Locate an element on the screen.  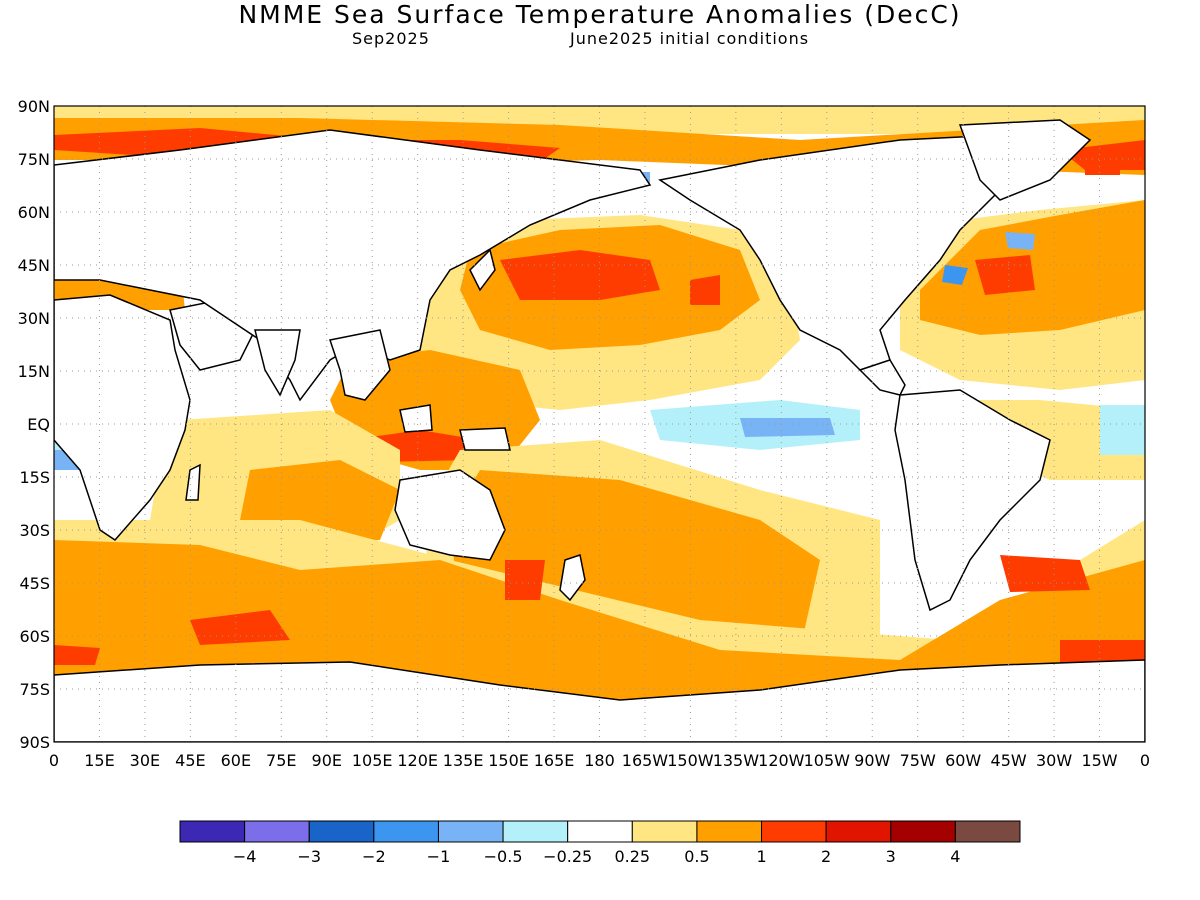
labrador-sea-blue is located at coordinates (1020, 241).